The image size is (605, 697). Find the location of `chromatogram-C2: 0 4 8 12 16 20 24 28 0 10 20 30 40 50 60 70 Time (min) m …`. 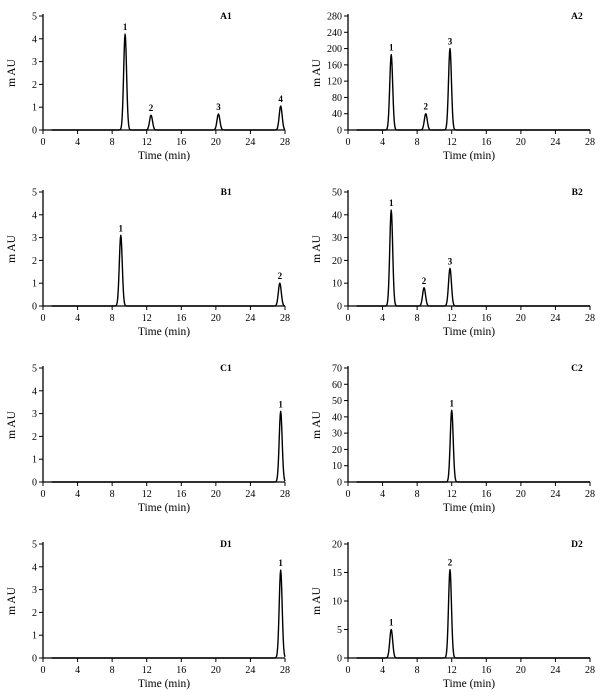

chromatogram-C2: 0 4 8 12 16 20 24 28 0 10 20 30 40 50 60 70 Time (min) m … is located at coordinates (453, 439).